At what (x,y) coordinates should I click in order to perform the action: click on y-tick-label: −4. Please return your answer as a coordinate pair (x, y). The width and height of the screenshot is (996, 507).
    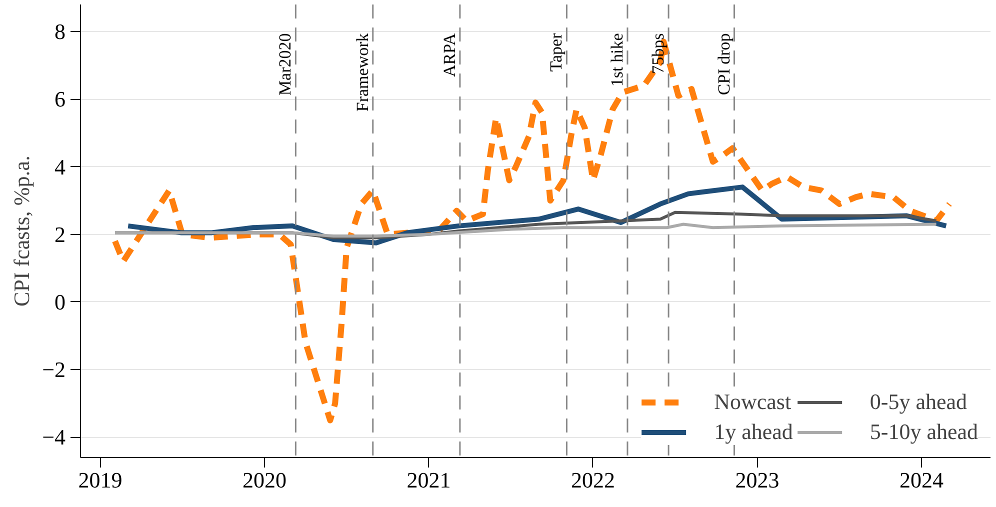
    Looking at the image, I should click on (54, 437).